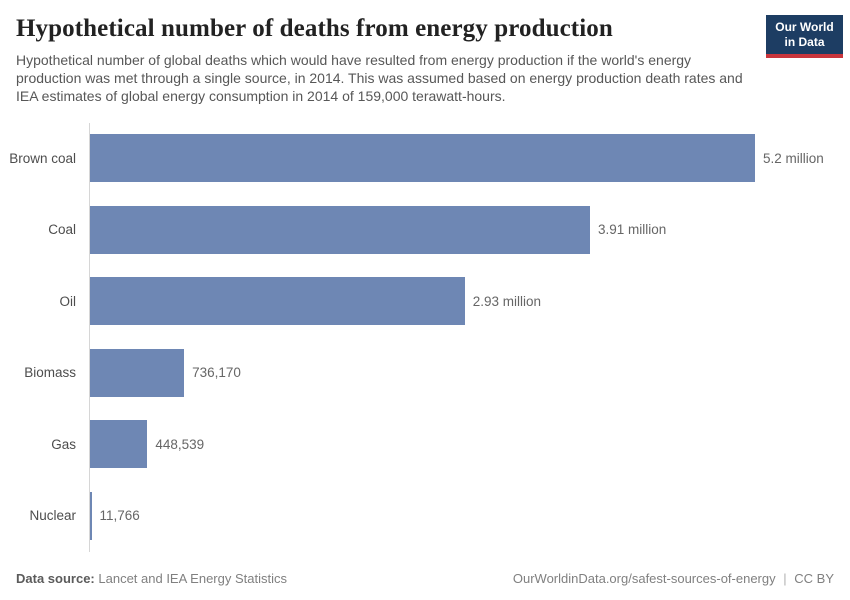  I want to click on bar-track: 5.2 million, so click(466, 159).